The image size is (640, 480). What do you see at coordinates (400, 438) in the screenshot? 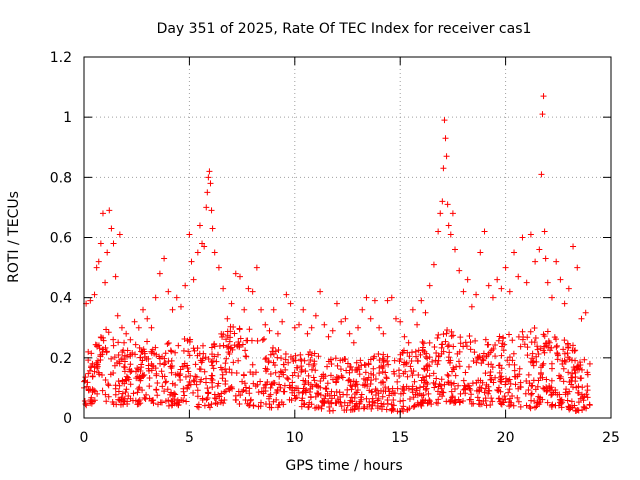
I see `x-tick-label: 15` at bounding box center [400, 438].